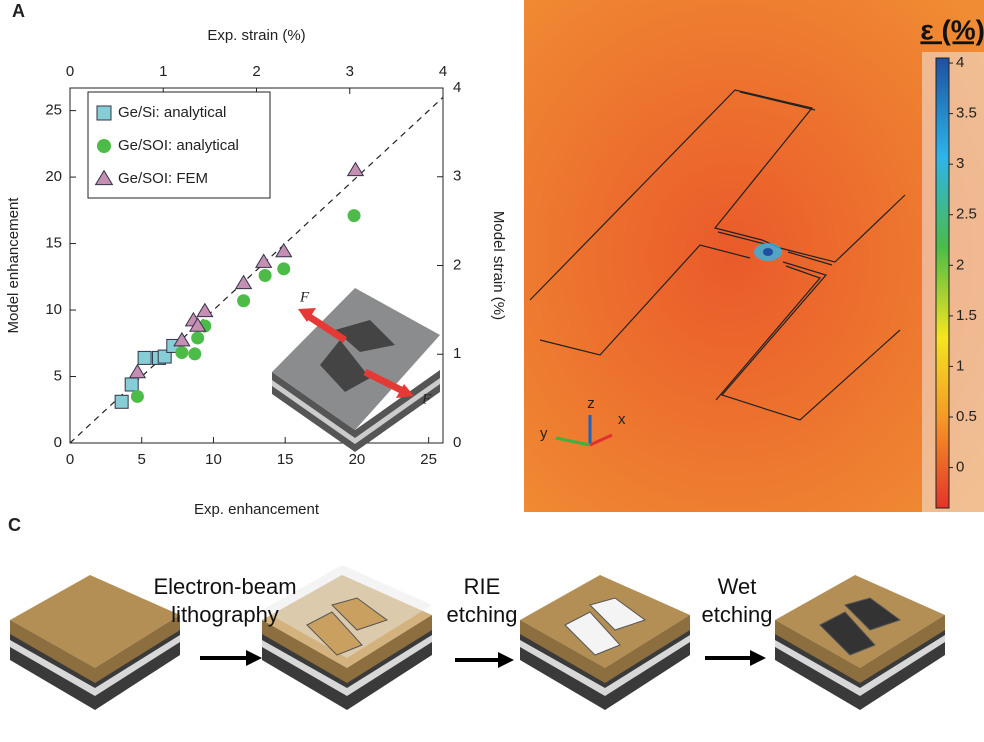 The image size is (984, 742). What do you see at coordinates (942, 283) in the screenshot?
I see `colorbar` at bounding box center [942, 283].